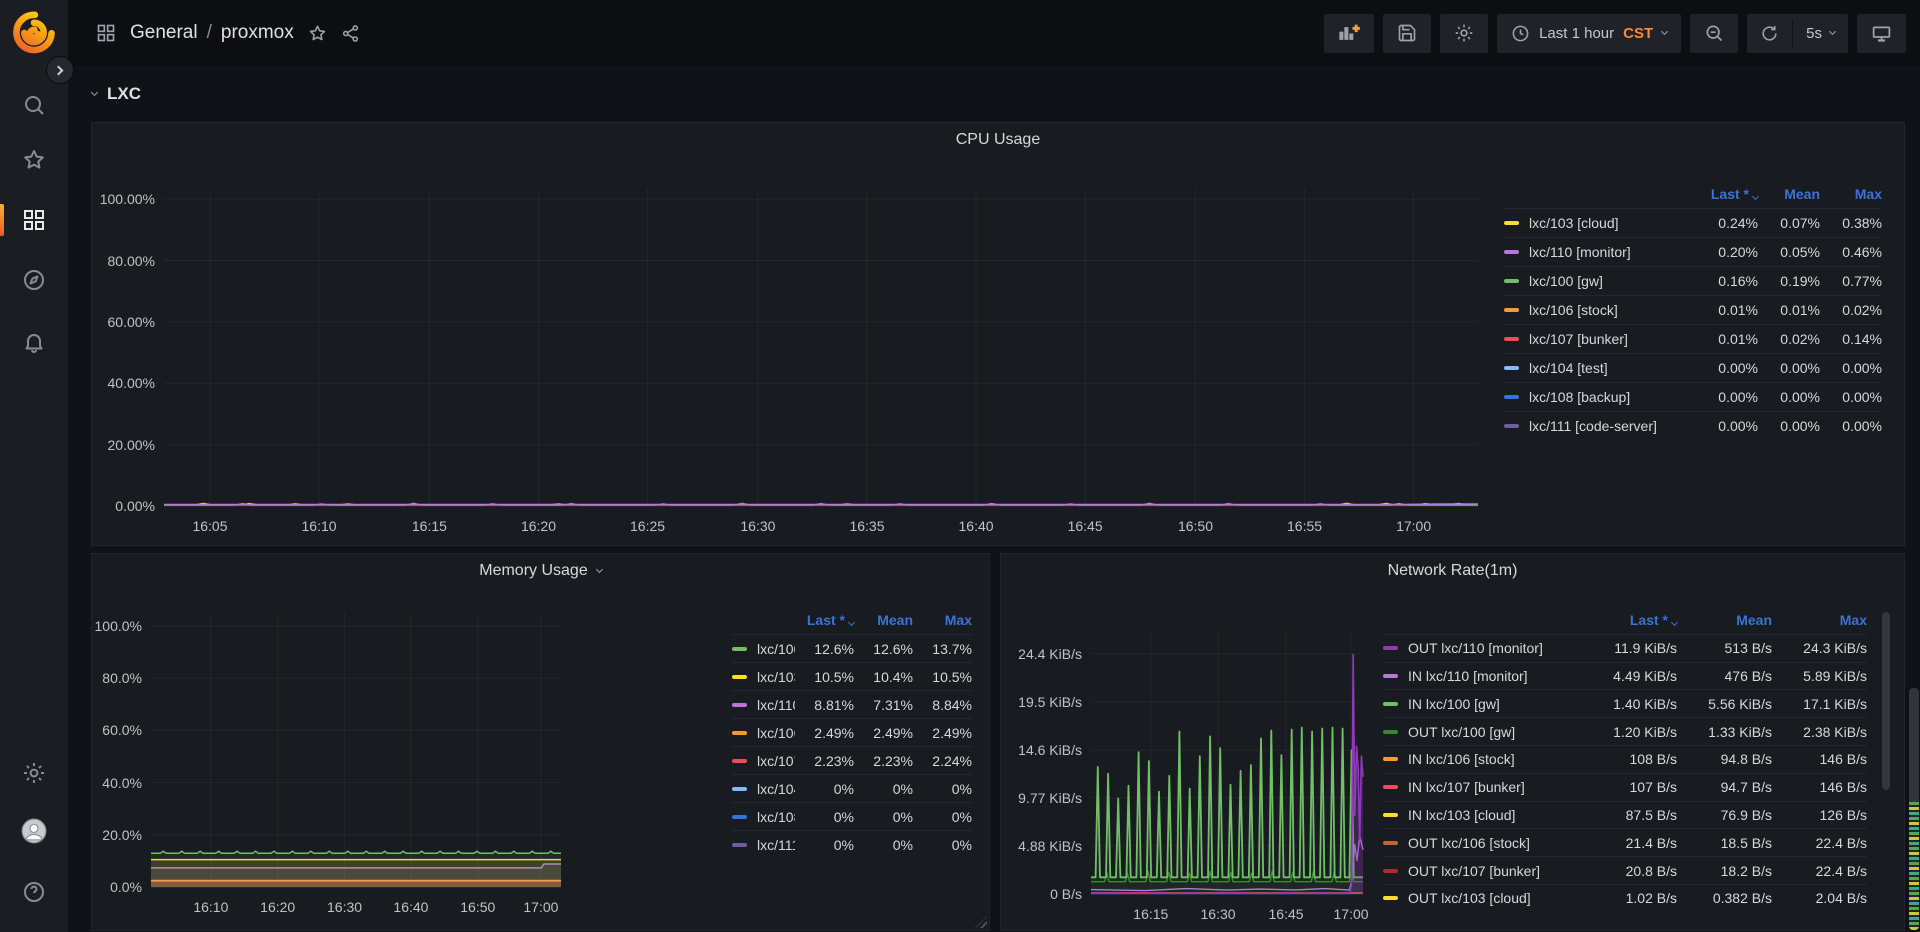  I want to click on share-icon, so click(350, 33).